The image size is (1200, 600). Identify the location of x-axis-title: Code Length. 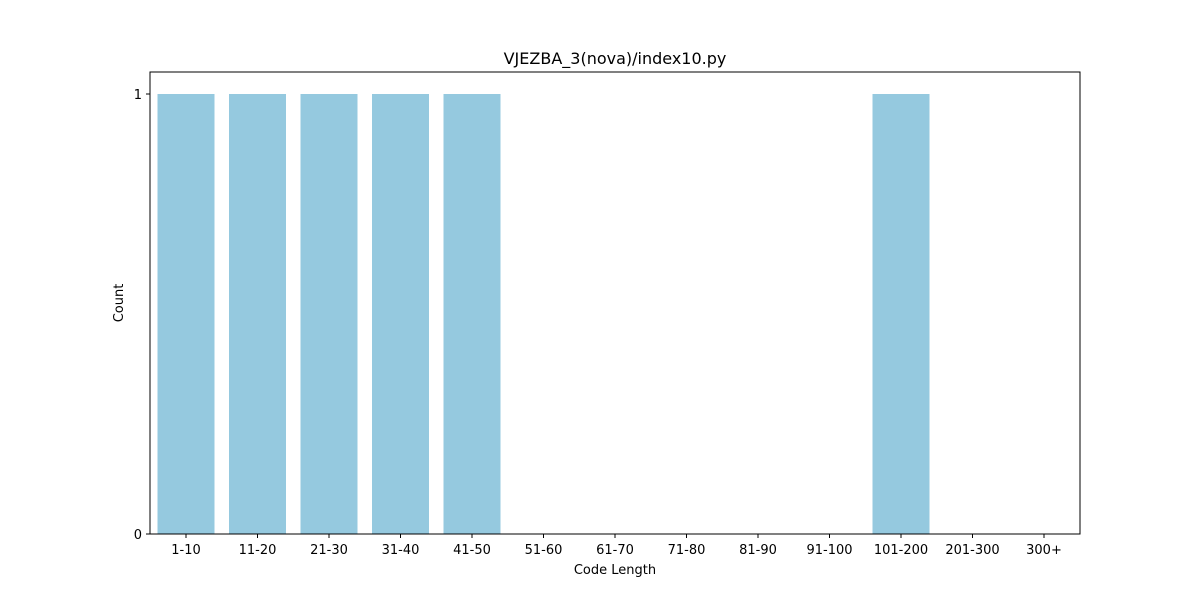
(615, 570).